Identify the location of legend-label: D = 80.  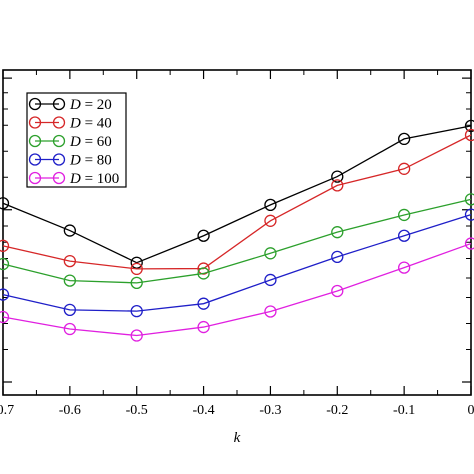
(90, 161).